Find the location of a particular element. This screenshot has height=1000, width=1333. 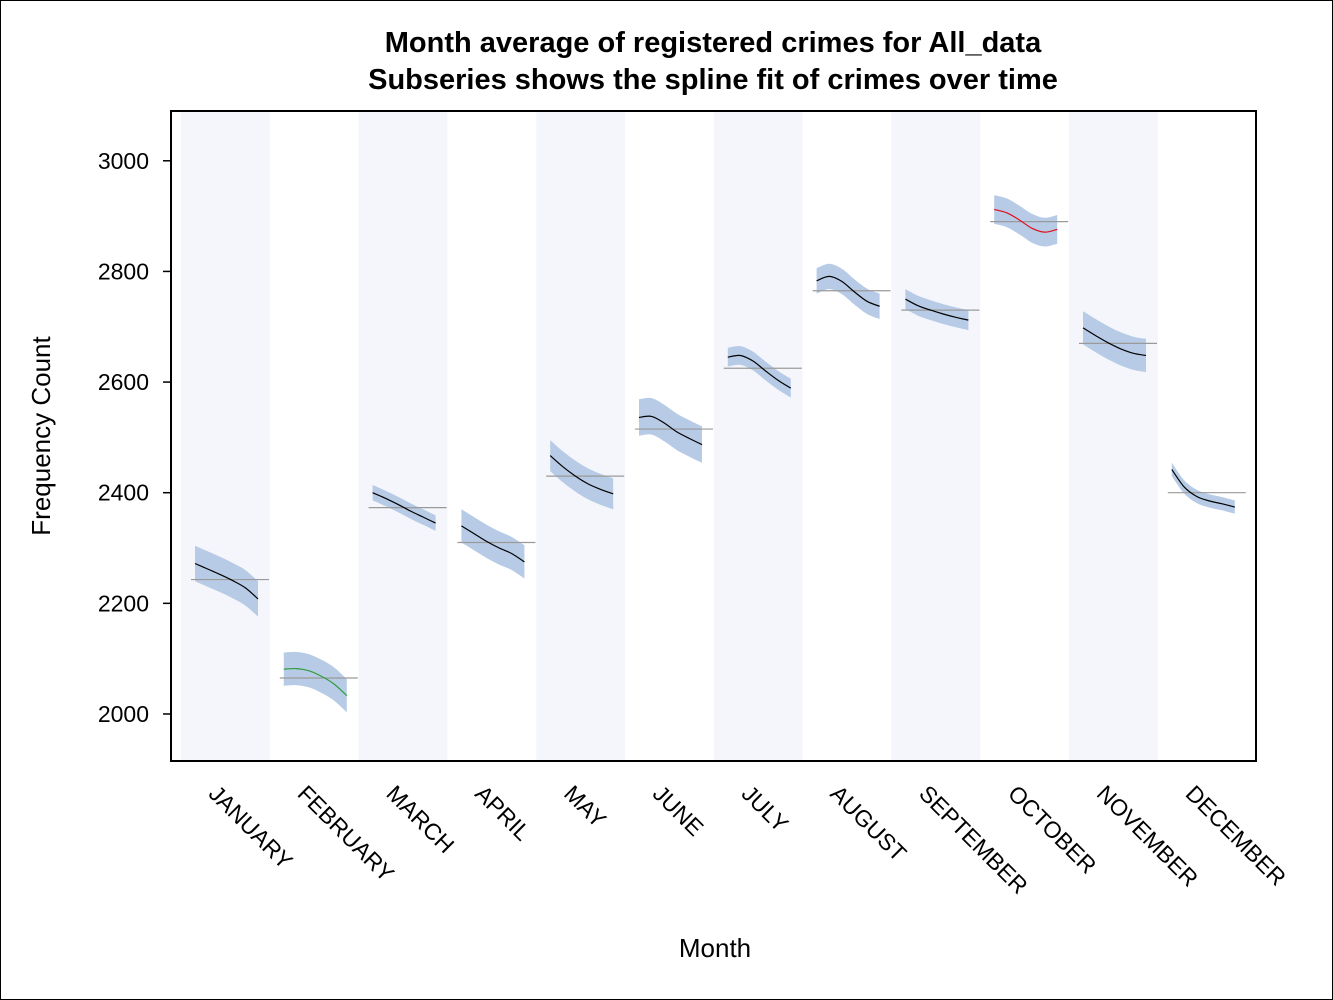

series-august is located at coordinates (851, 291).